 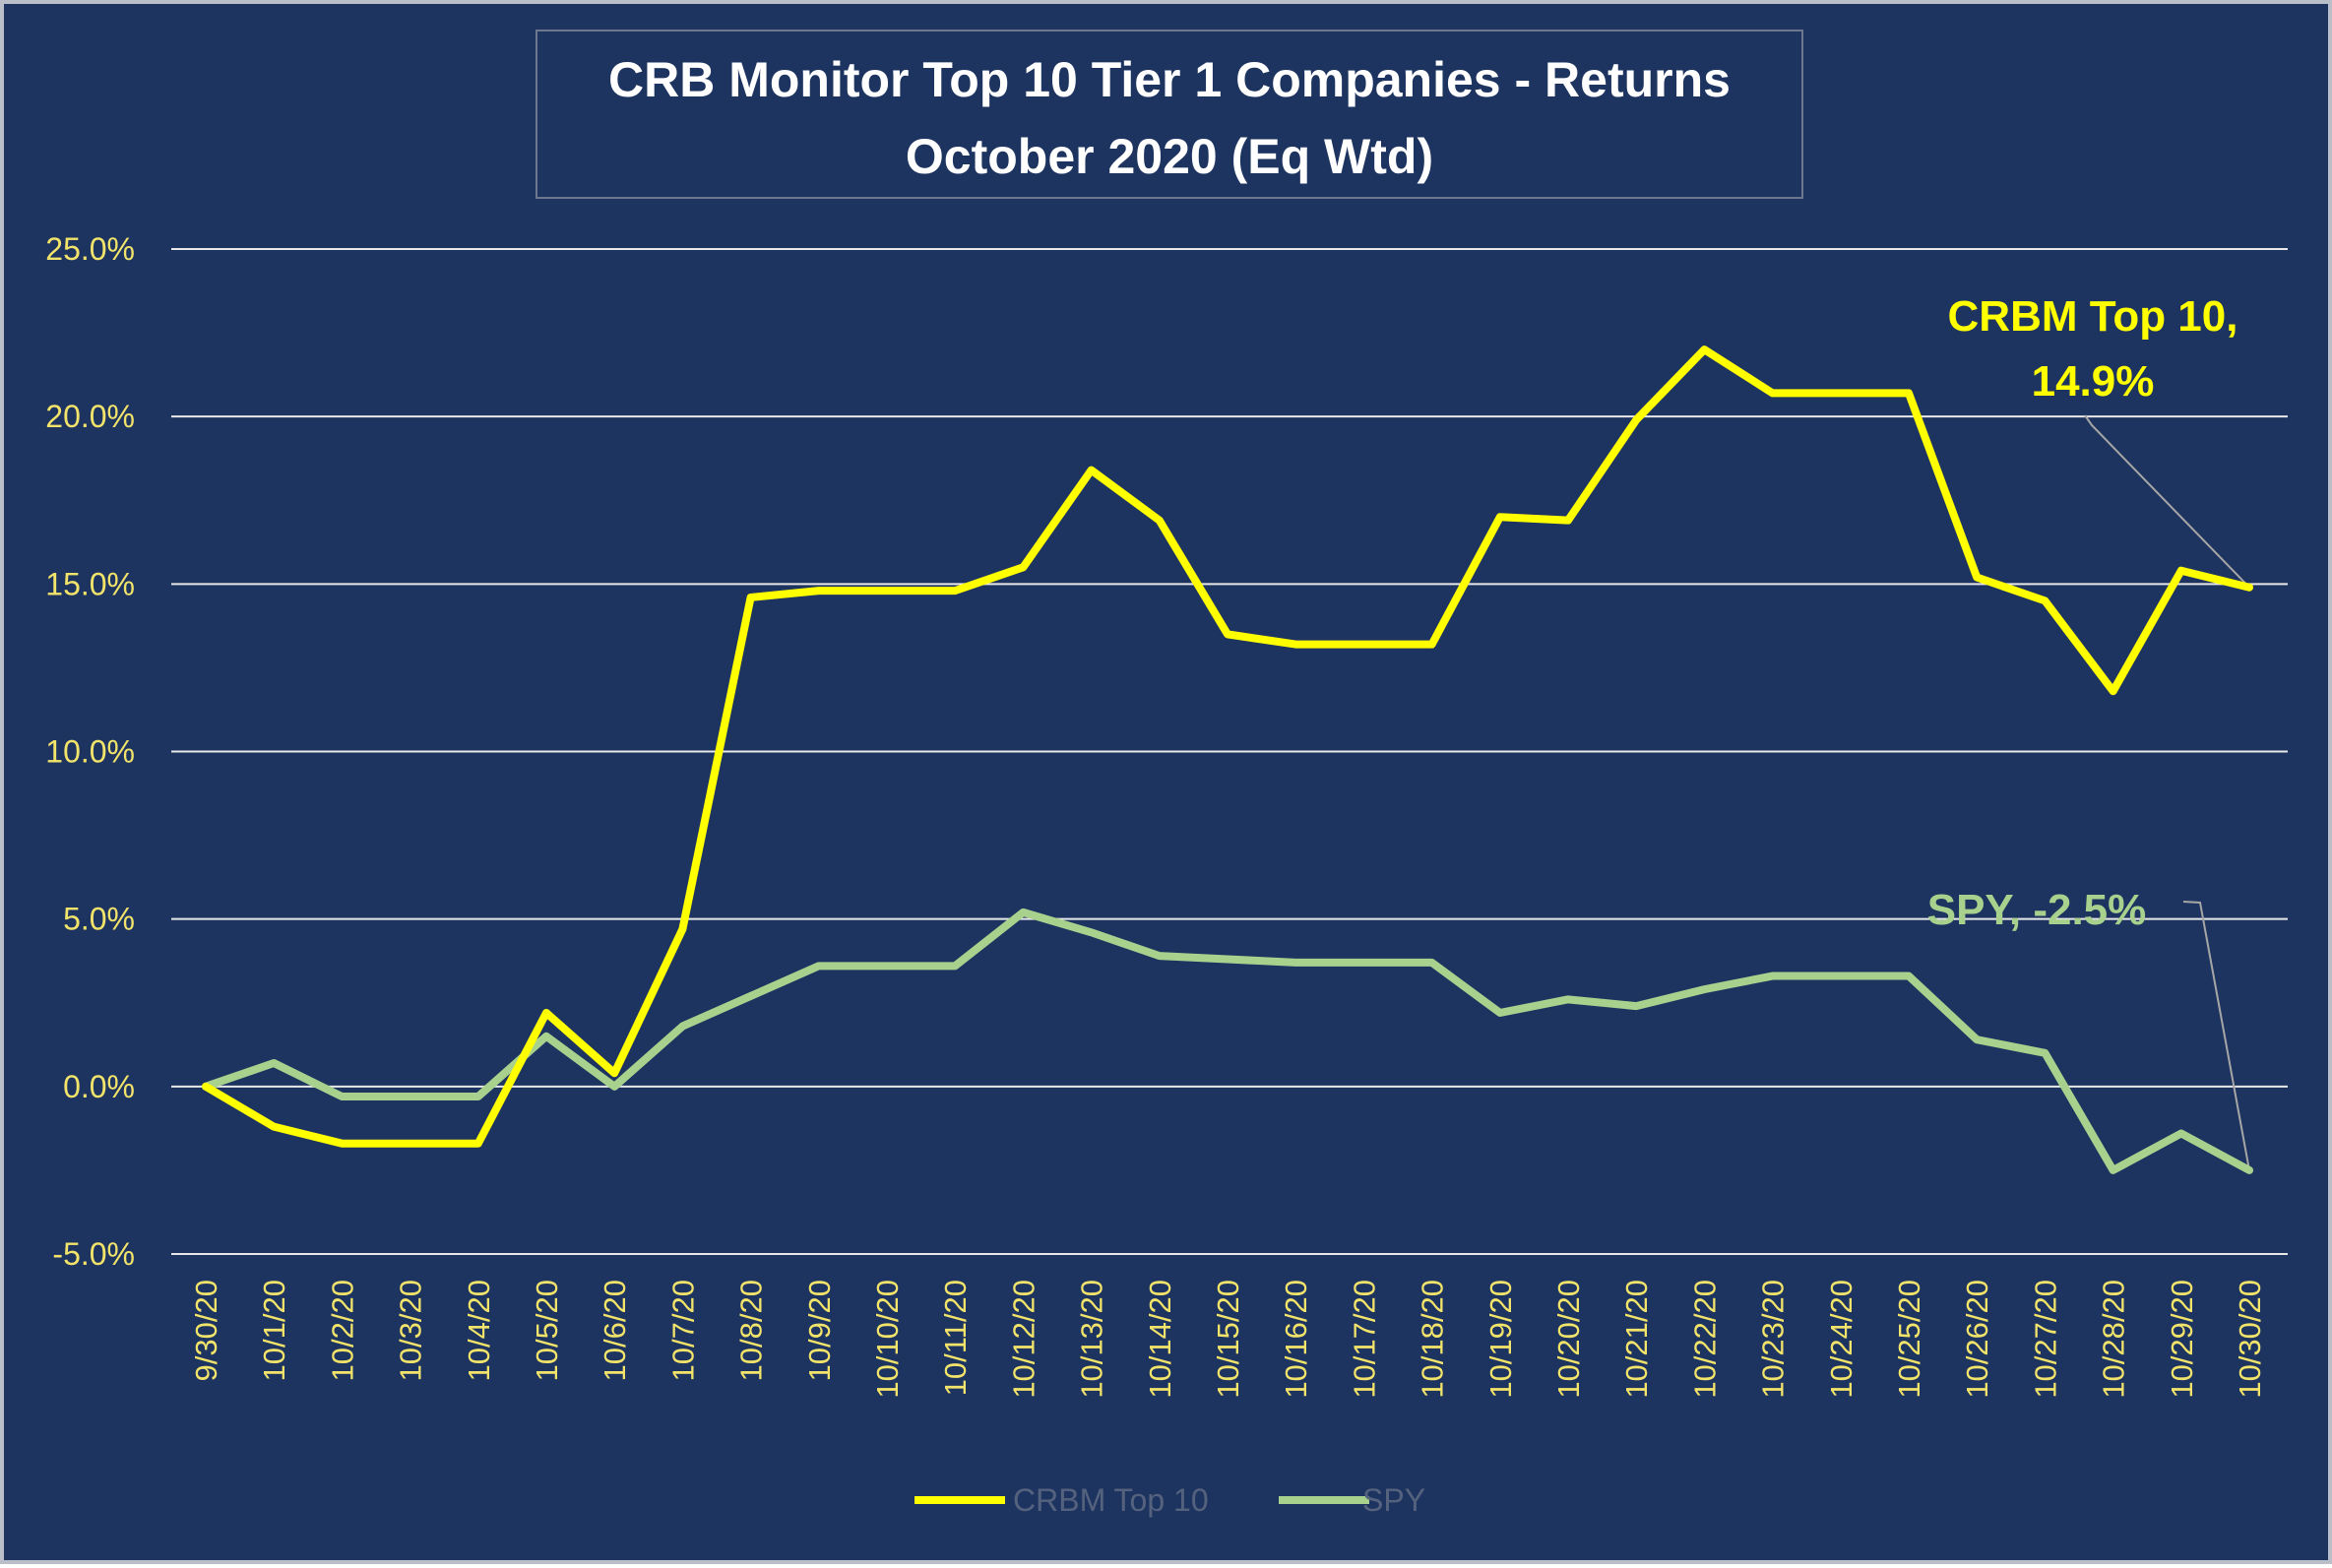 I want to click on annotation-crbm-line-2: 14.9%, so click(x=2094, y=381).